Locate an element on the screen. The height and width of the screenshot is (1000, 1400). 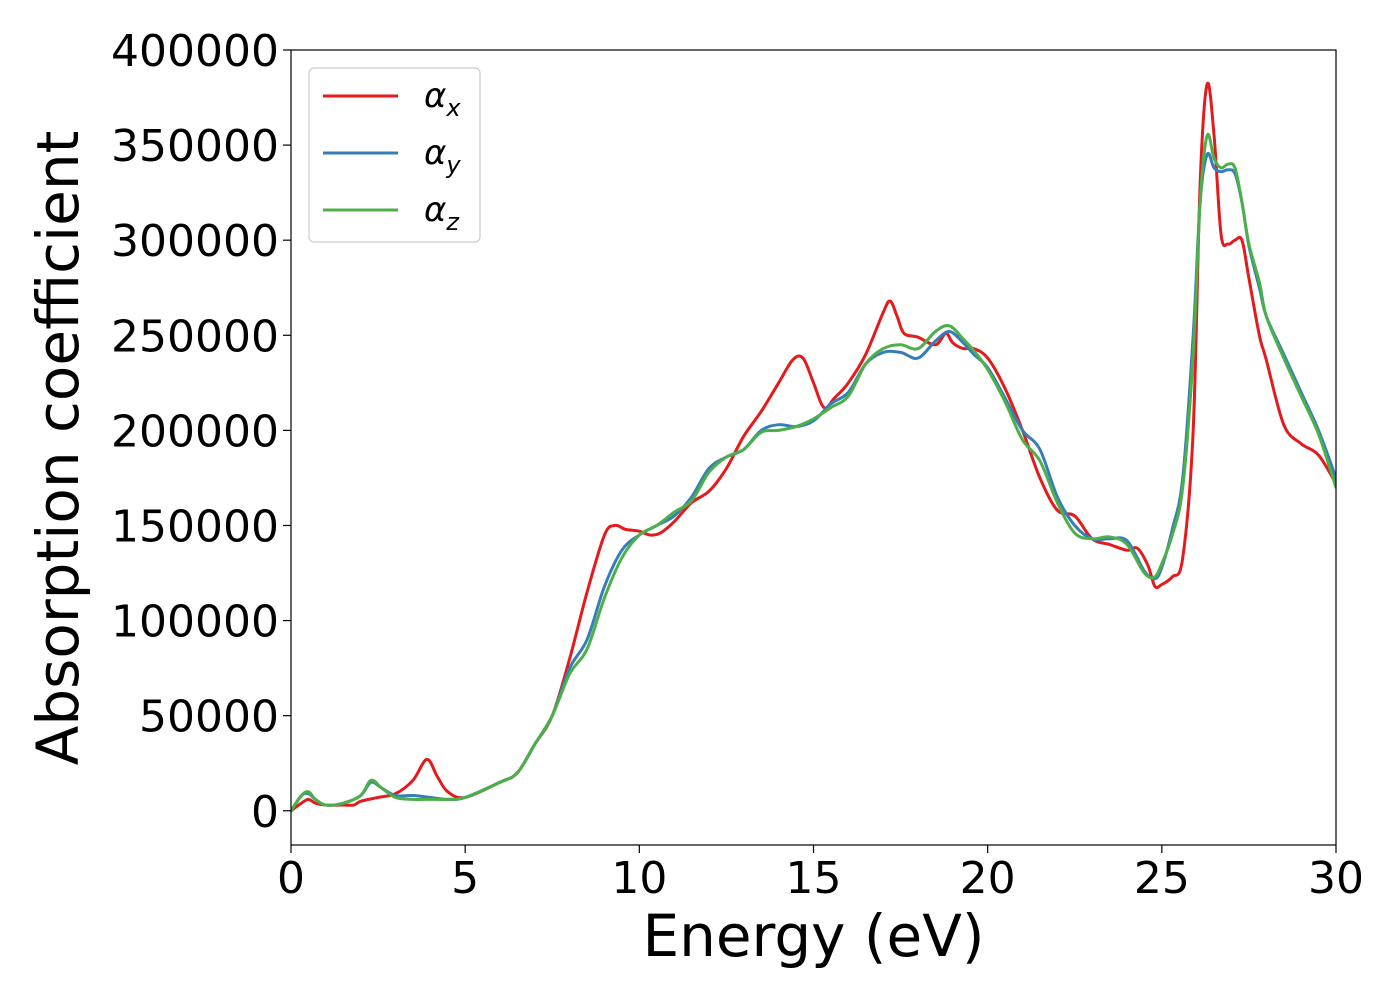
x-tick-label: 5 is located at coordinates (465, 878).